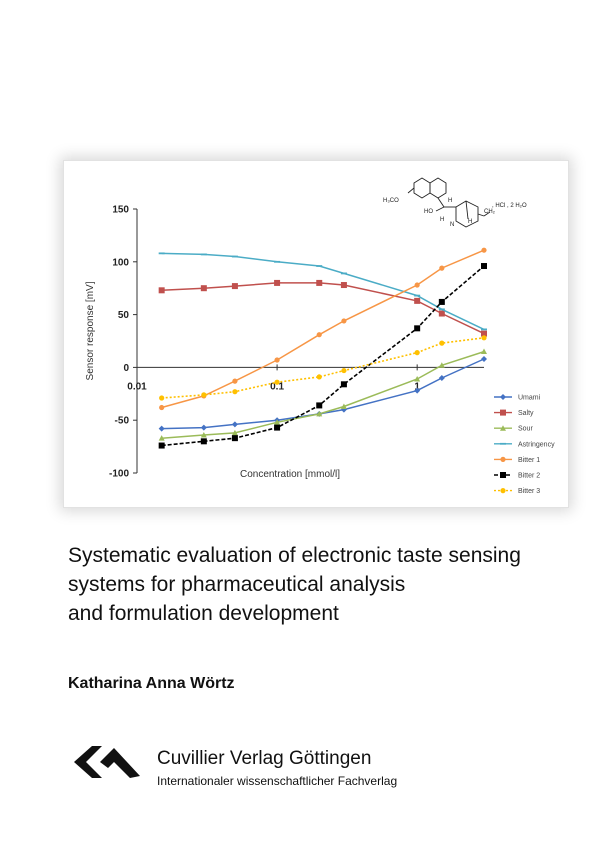 The image size is (595, 842). I want to click on legend-marker-salty, so click(503, 412).